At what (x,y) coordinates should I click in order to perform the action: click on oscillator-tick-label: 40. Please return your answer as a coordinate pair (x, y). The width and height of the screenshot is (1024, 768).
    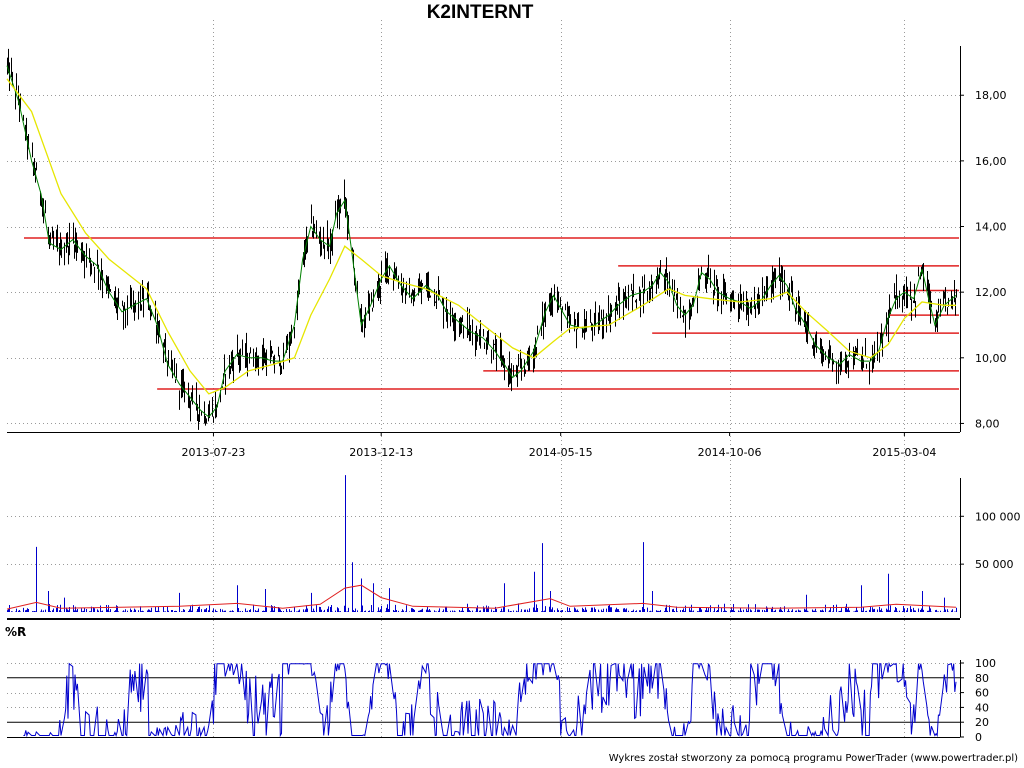
    Looking at the image, I should click on (982, 707).